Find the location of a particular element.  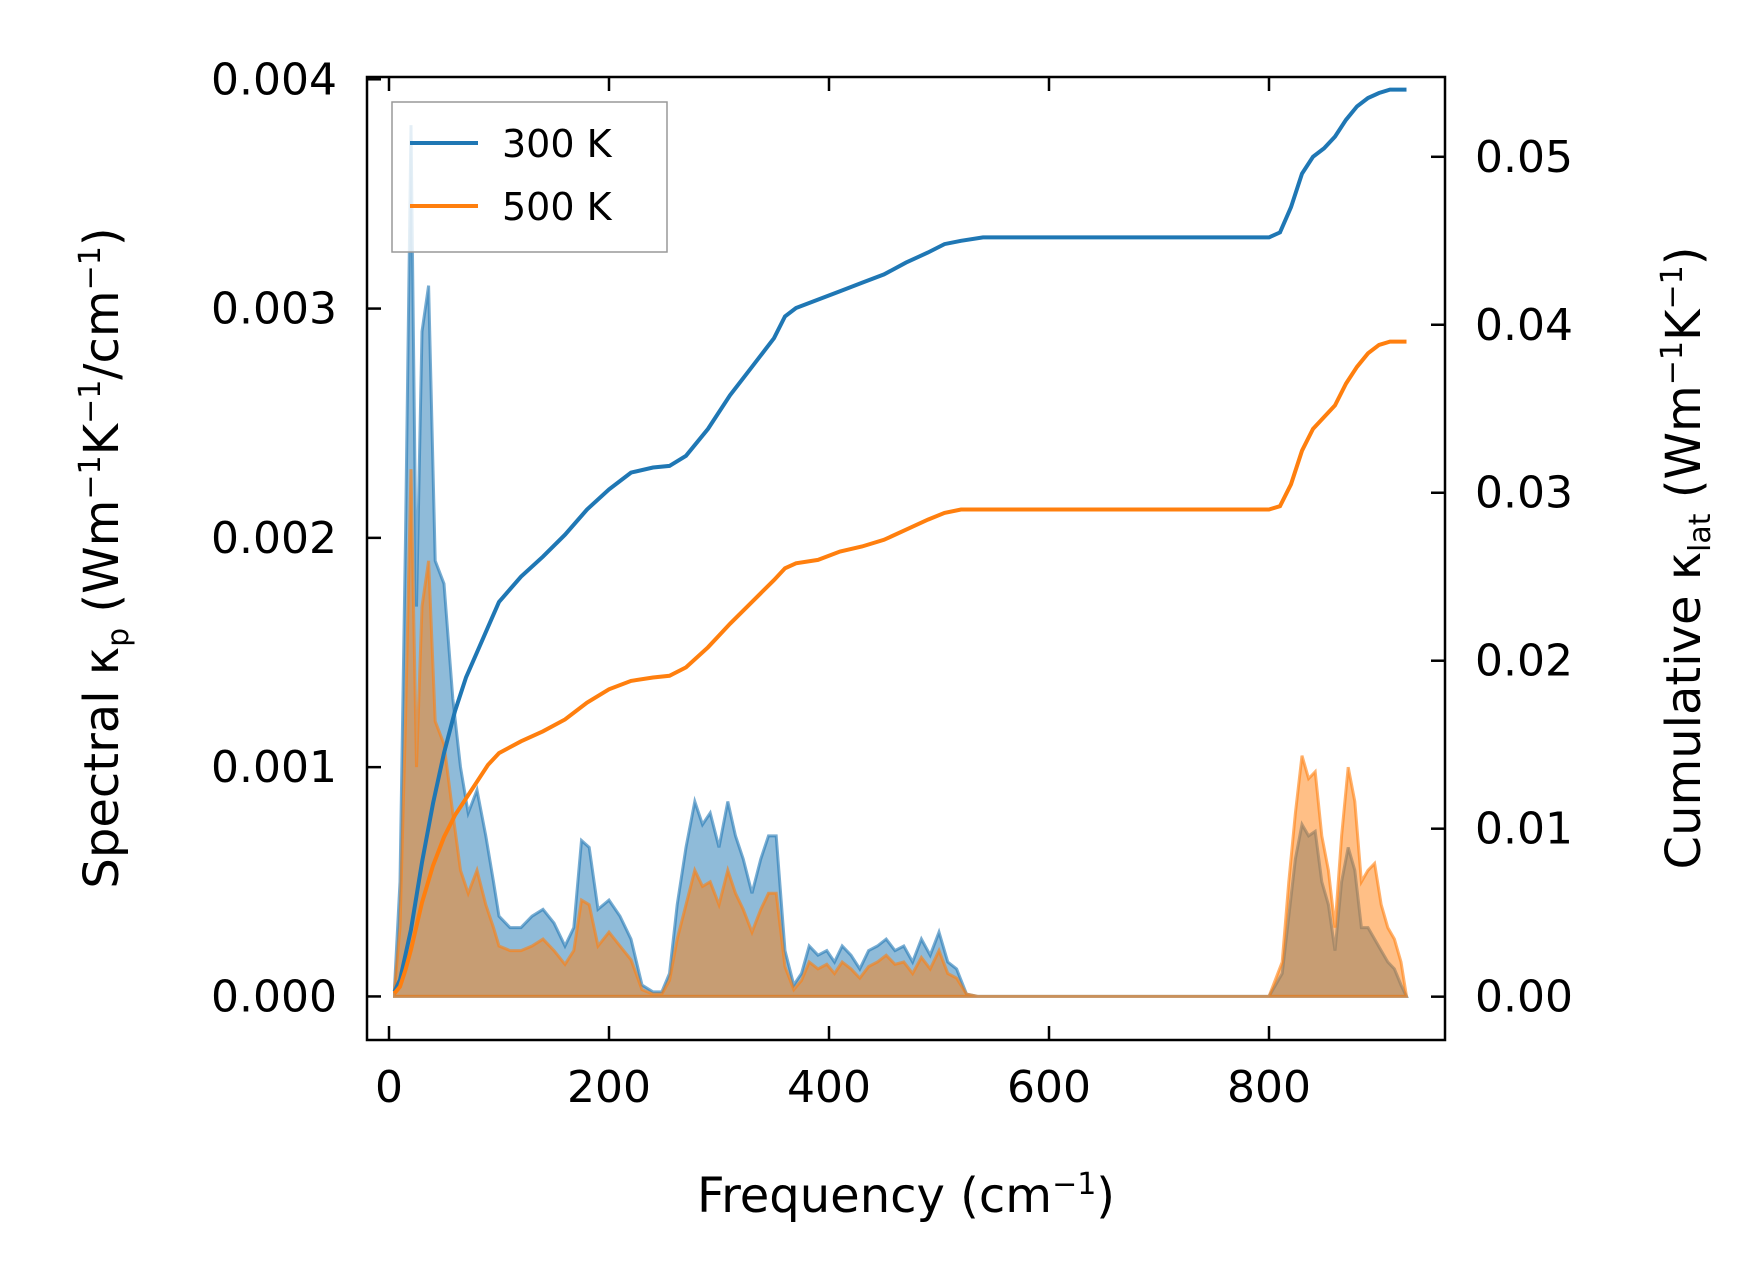

x-tick-label: 400 is located at coordinates (829, 1087).